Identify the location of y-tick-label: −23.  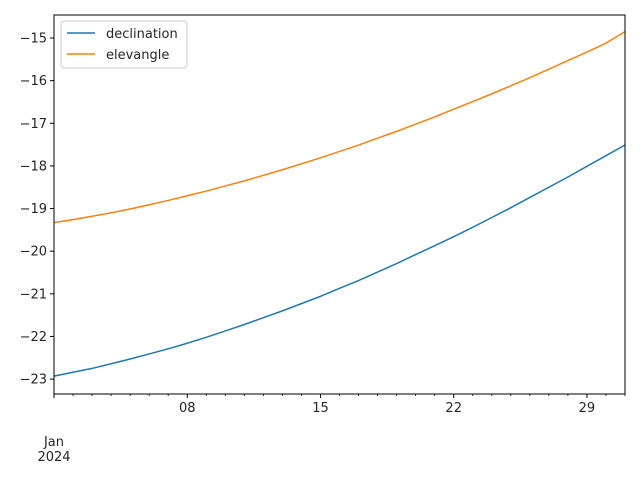
(33, 380).